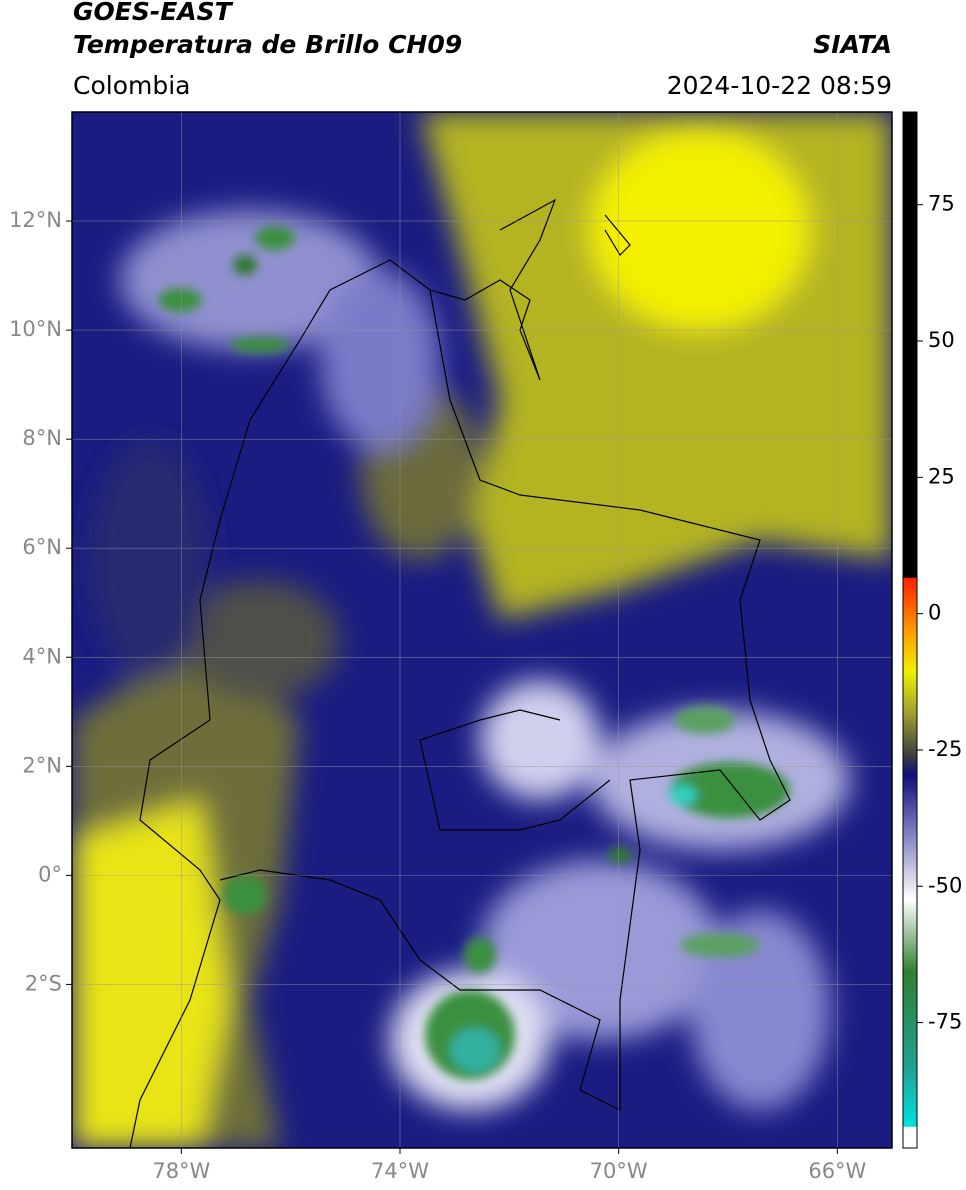  What do you see at coordinates (181, 1171) in the screenshot?
I see `x-tick-label: 78°W` at bounding box center [181, 1171].